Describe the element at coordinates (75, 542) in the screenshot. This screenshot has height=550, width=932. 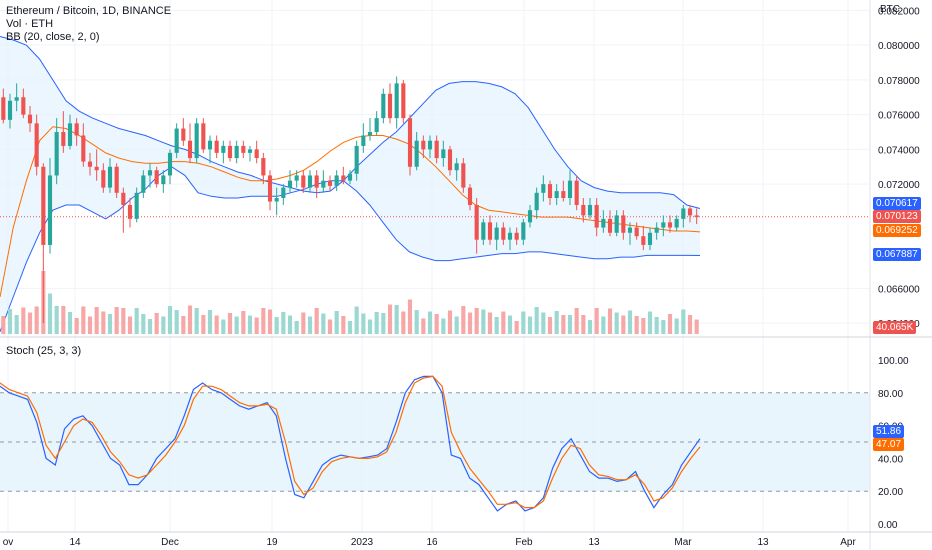
I see `time-tick-label: 14` at that location.